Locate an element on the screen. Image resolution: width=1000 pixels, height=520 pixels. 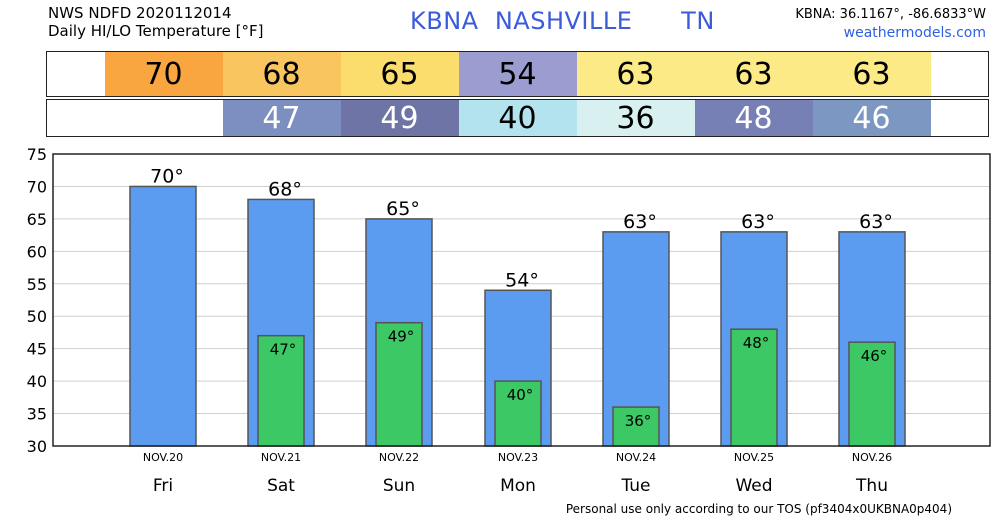
date-label: NOV.22 is located at coordinates (399, 457).